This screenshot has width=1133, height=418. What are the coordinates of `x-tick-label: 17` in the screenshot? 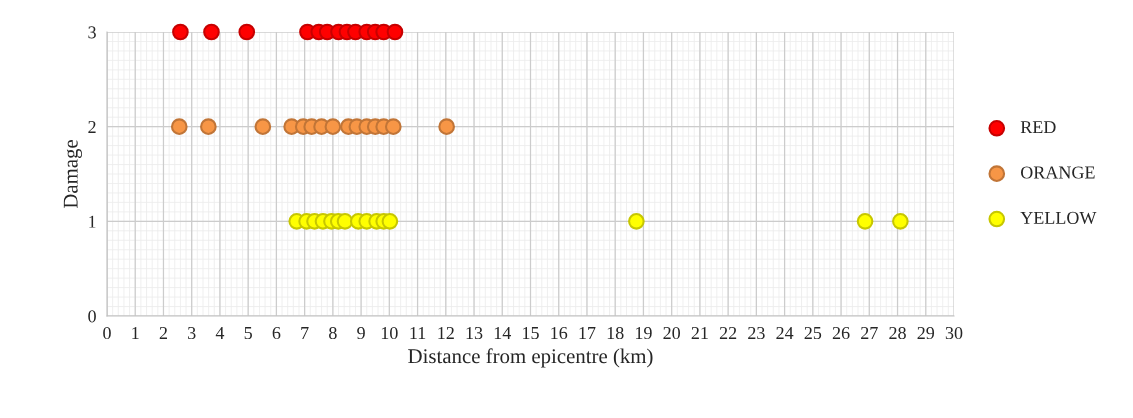 It's located at (587, 333).